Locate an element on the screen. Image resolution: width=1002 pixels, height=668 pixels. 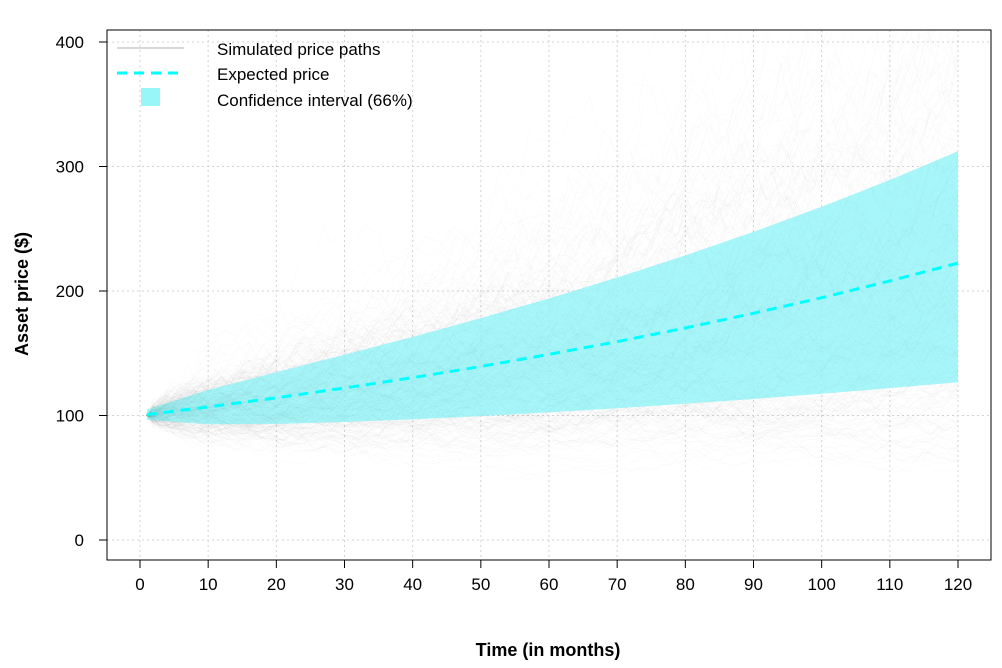
x-tick-label: 0 is located at coordinates (139, 584).